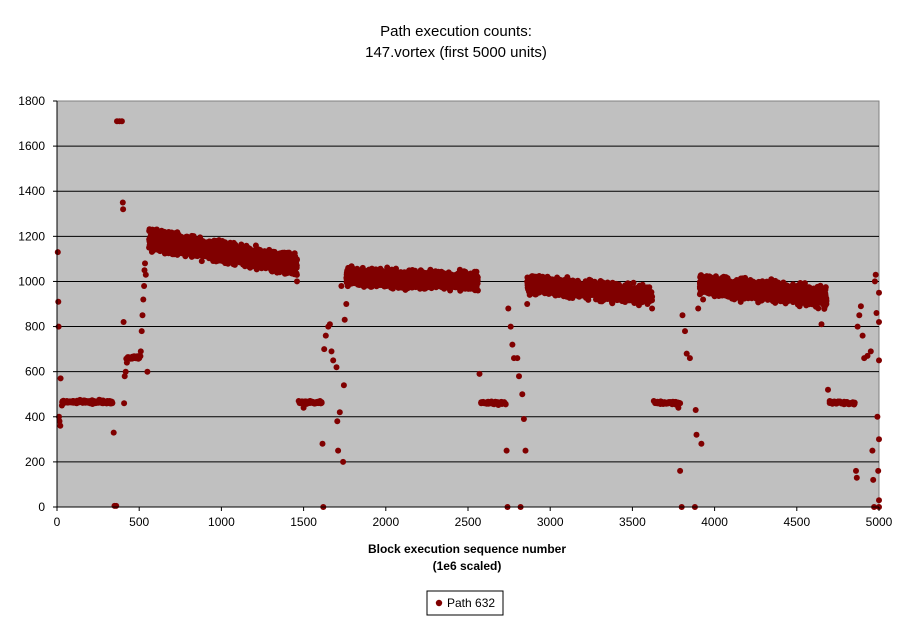 The height and width of the screenshot is (623, 911). What do you see at coordinates (456, 31) in the screenshot?
I see `chart-title-line-1: Path execution counts:` at bounding box center [456, 31].